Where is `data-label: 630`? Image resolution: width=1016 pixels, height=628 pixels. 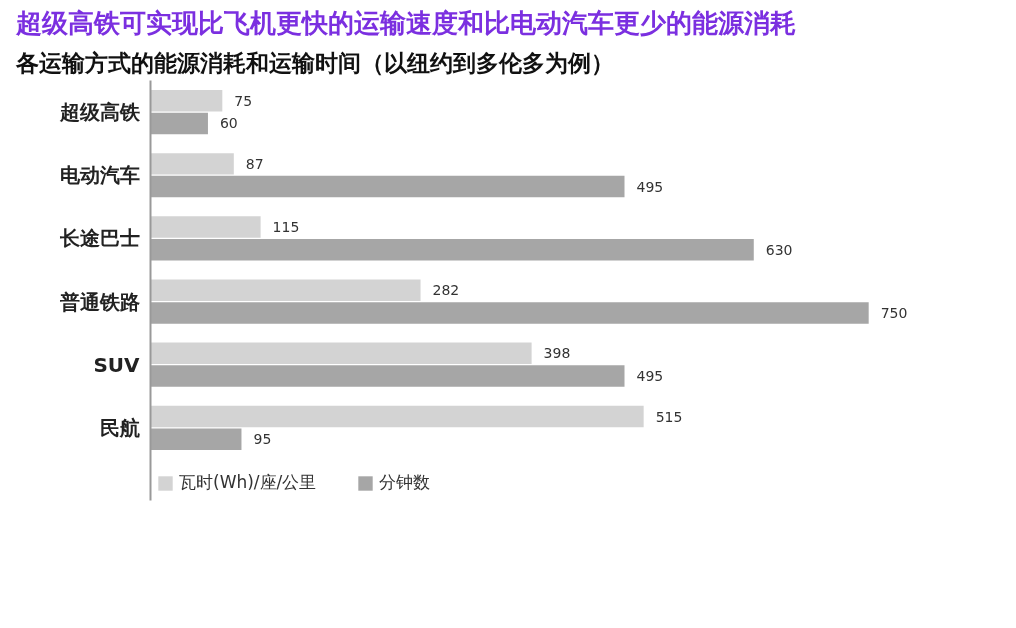
data-label: 630 is located at coordinates (779, 249).